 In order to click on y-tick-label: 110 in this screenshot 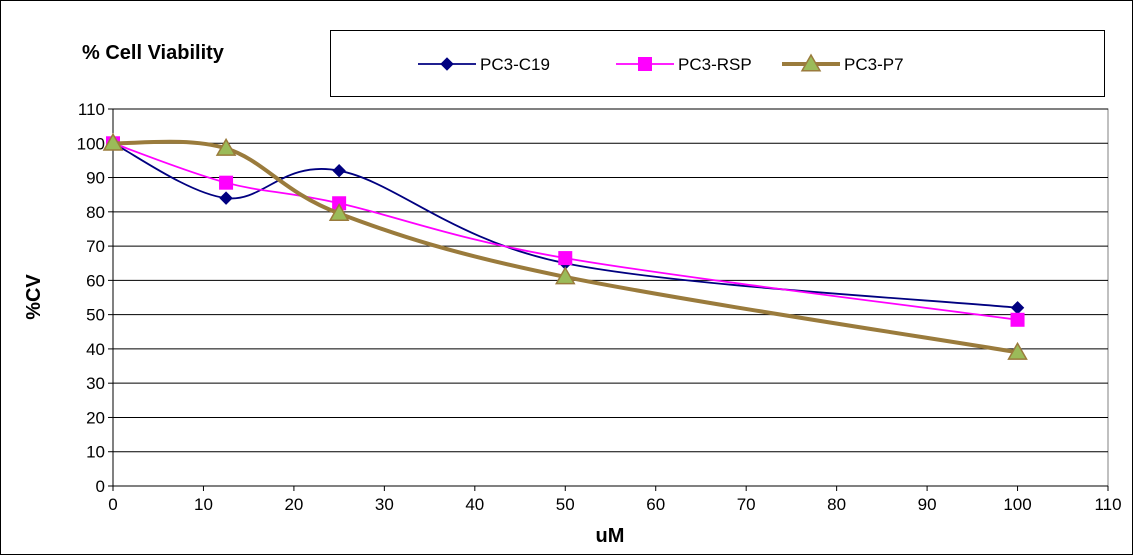, I will do `click(91, 109)`.